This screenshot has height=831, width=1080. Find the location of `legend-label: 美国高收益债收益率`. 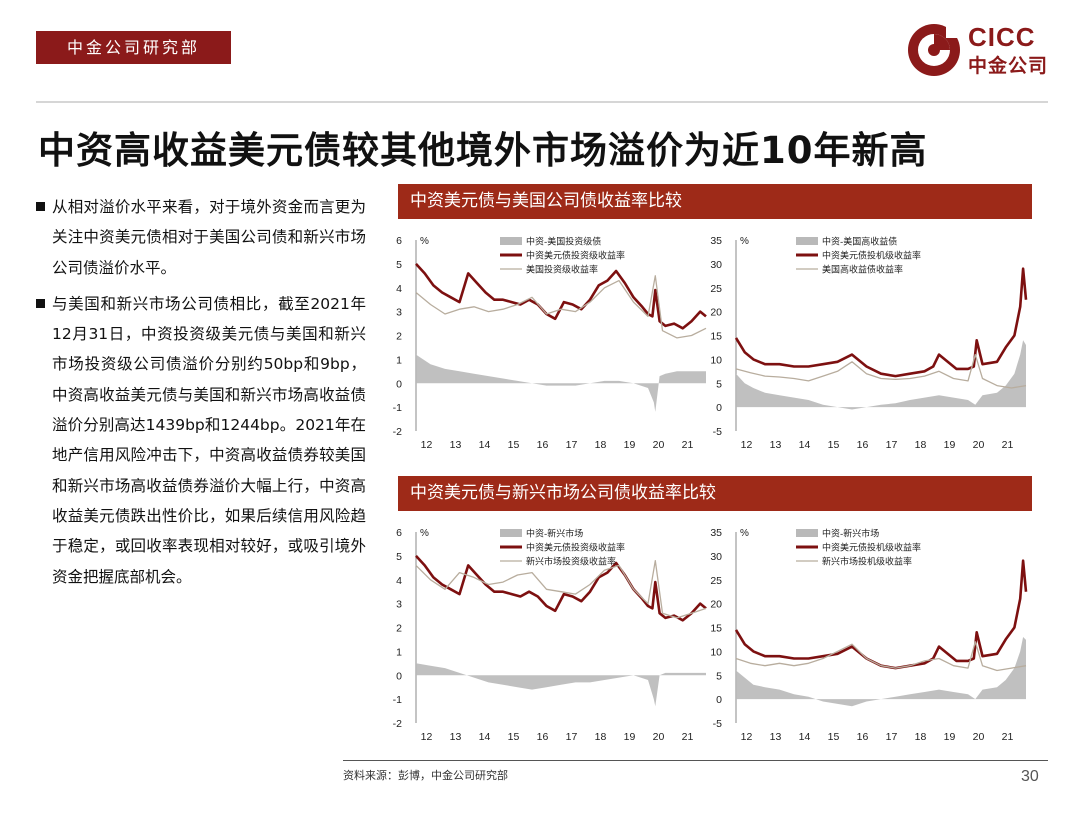

legend-label: 美国高收益债收益率 is located at coordinates (862, 270).